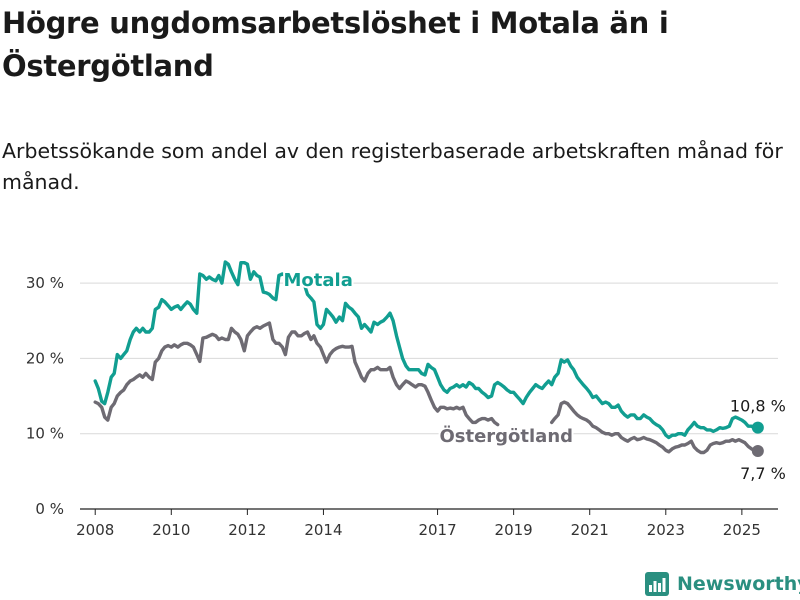  What do you see at coordinates (437, 530) in the screenshot?
I see `x-tick-label: 2017` at bounding box center [437, 530].